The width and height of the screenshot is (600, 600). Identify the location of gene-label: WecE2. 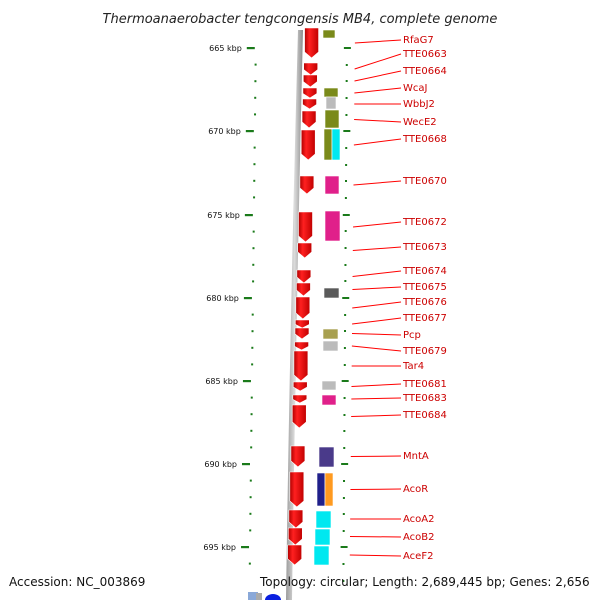
(420, 122).